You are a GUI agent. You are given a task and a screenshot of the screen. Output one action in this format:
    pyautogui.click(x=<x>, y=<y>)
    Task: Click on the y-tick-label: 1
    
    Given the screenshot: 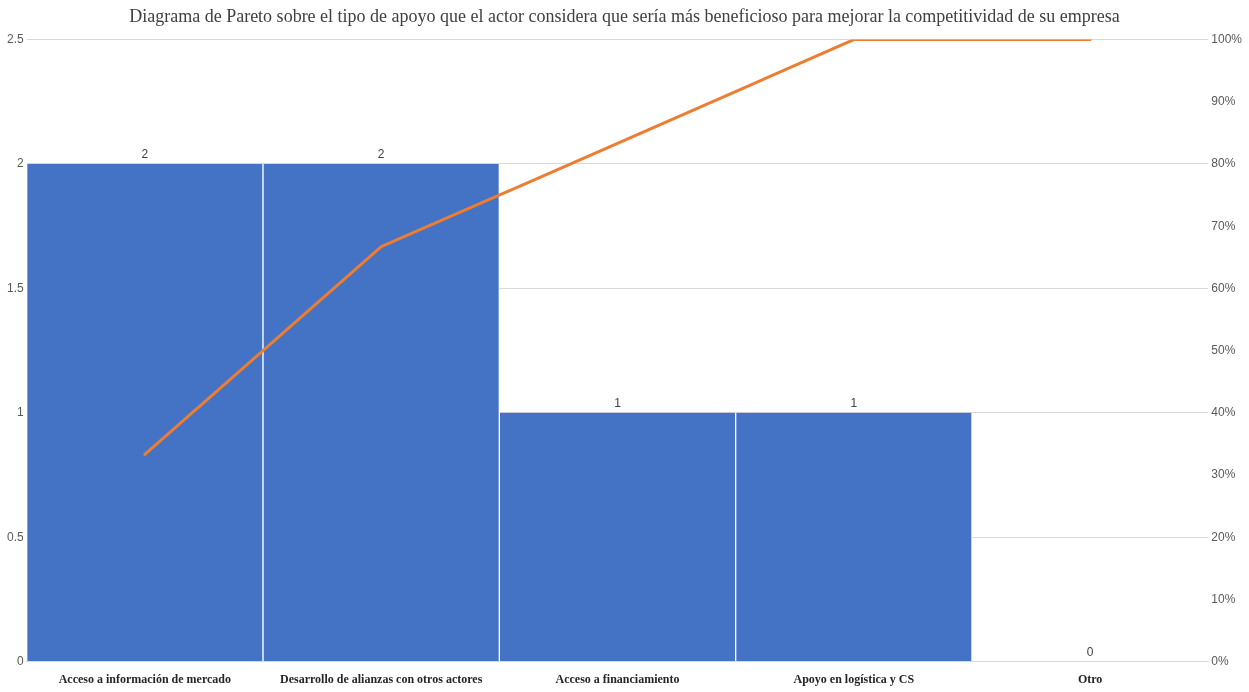 What is the action you would take?
    pyautogui.click(x=20, y=412)
    